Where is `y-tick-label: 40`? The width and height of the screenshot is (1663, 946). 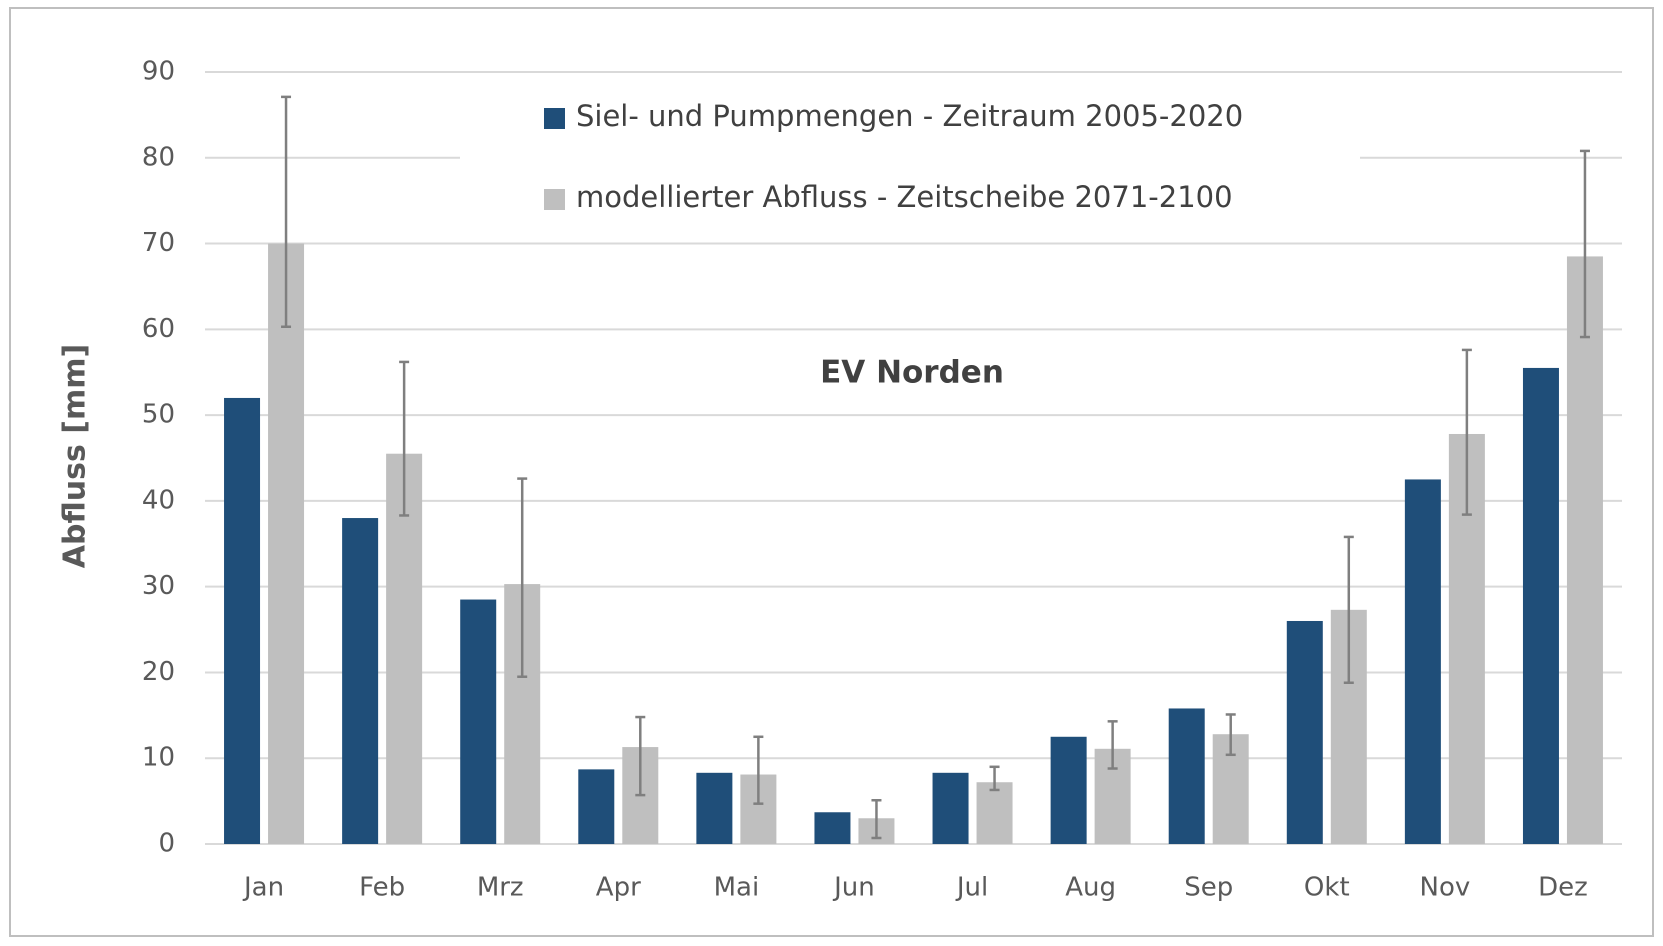 y-tick-label: 40 is located at coordinates (158, 500).